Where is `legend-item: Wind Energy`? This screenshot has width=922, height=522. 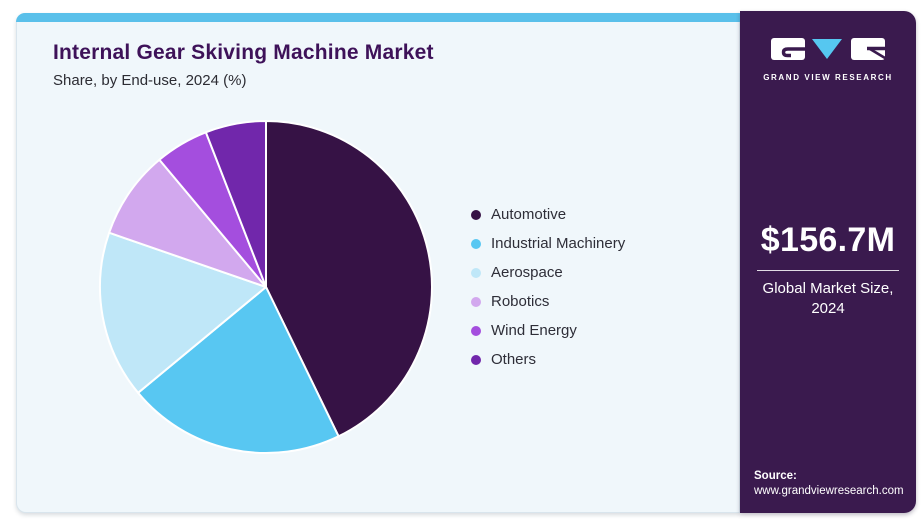
legend-item: Wind Energy is located at coordinates (548, 330).